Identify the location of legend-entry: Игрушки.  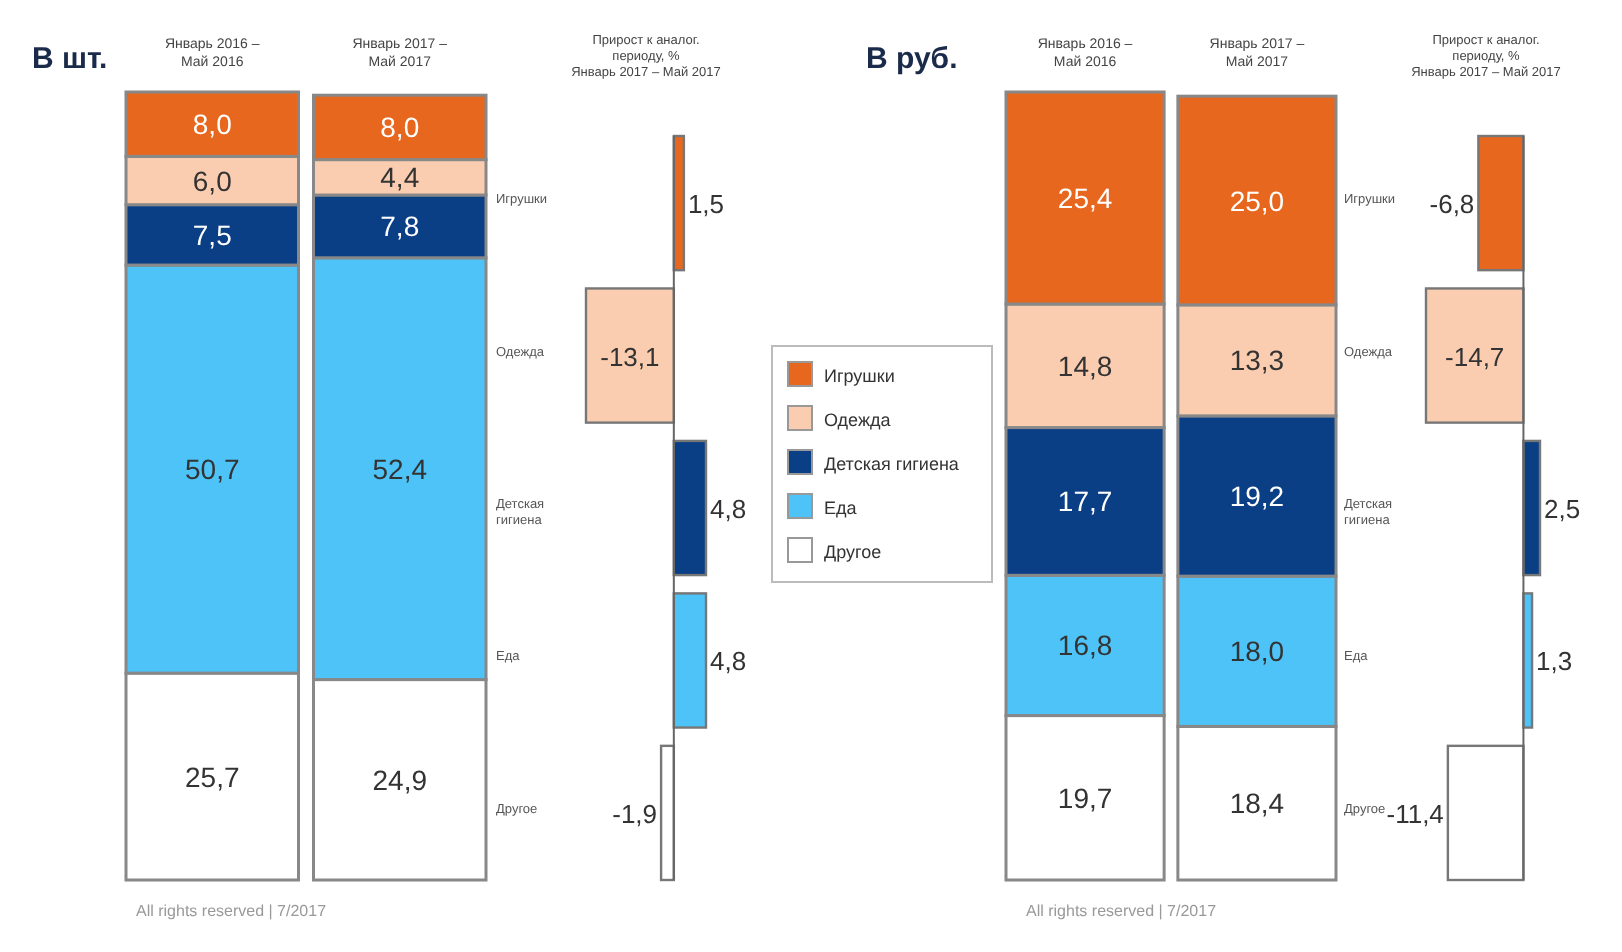
(841, 374).